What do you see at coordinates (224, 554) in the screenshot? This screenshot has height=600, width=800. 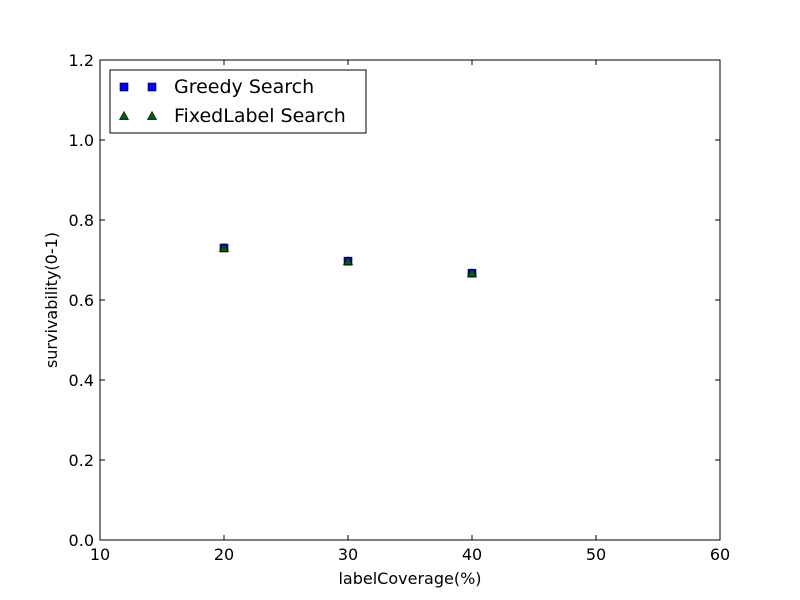 I see `x-tick-label: 20` at bounding box center [224, 554].